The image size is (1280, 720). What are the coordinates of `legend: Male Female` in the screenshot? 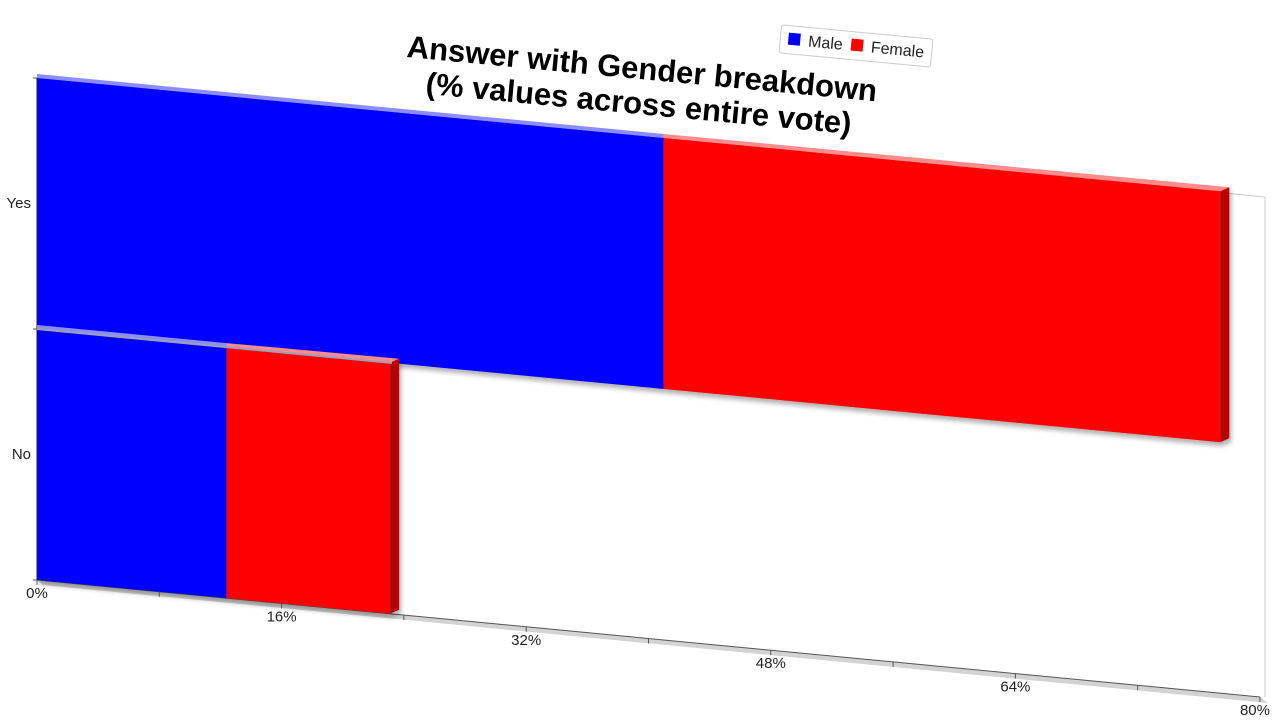 It's located at (856, 46).